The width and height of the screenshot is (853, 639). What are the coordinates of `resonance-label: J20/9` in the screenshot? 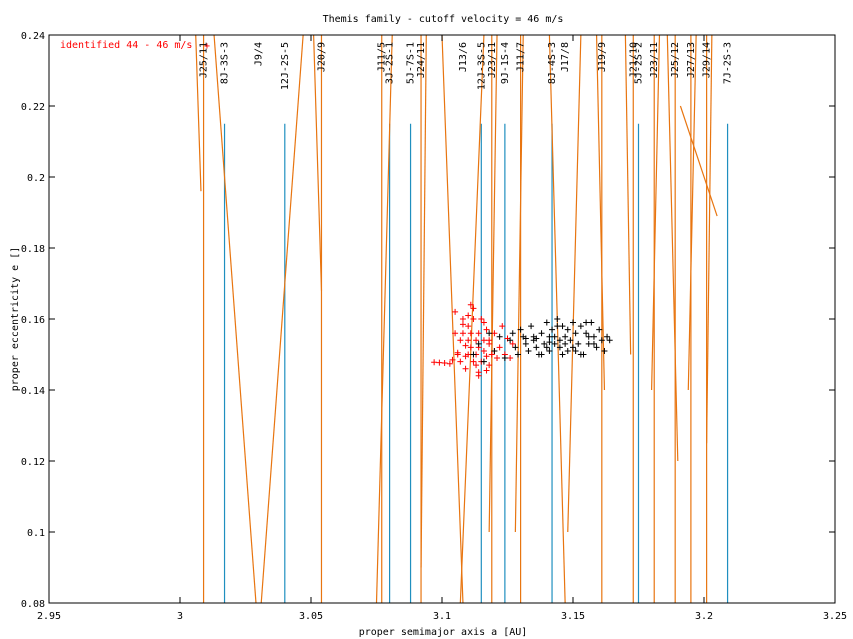 It's located at (321, 57).